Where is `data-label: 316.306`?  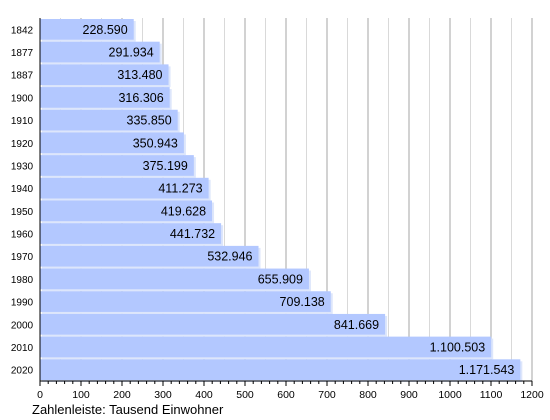 data-label: 316.306 is located at coordinates (140, 98).